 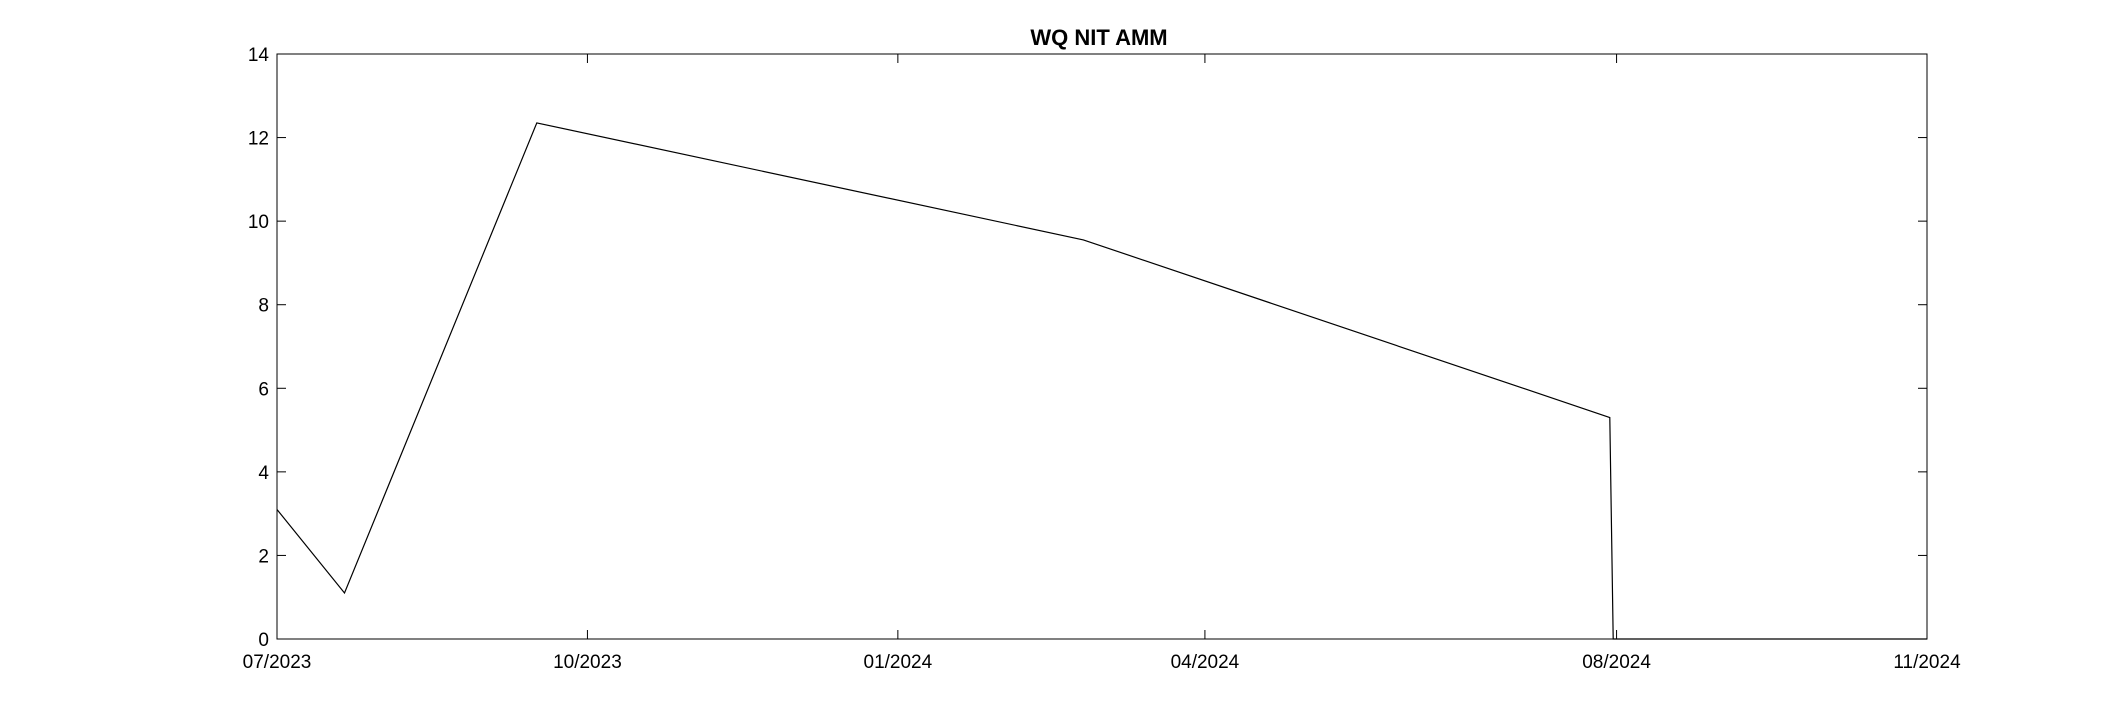 What do you see at coordinates (898, 662) in the screenshot?
I see `x-tick-label: 01/2024` at bounding box center [898, 662].